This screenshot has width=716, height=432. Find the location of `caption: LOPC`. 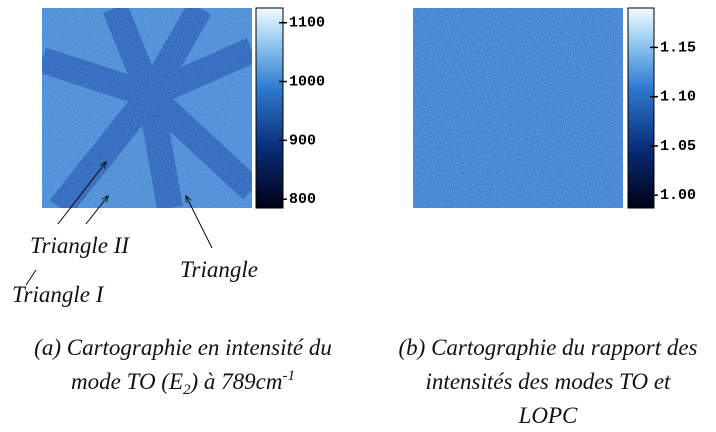

caption: LOPC is located at coordinates (548, 415).